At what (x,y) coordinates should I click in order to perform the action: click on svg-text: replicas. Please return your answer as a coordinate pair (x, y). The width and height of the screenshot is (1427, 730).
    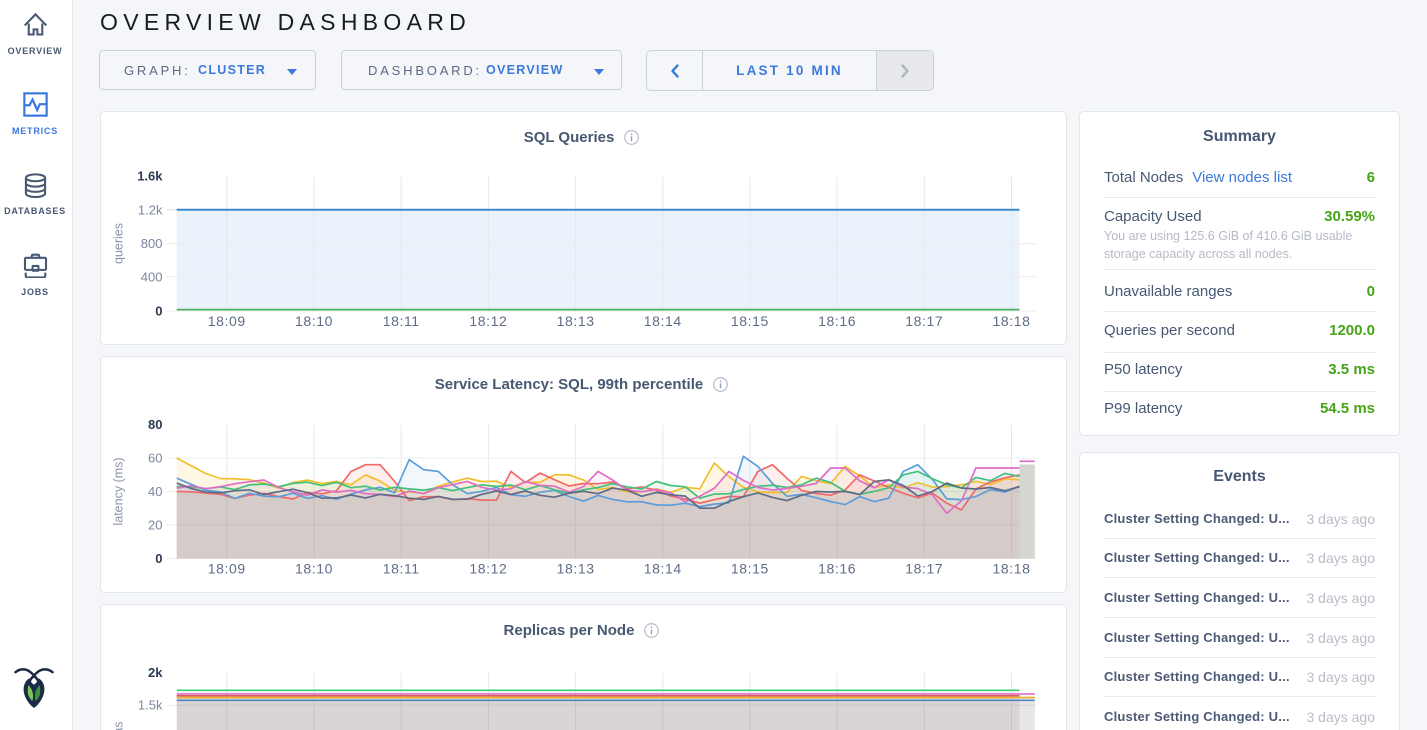
    Looking at the image, I should click on (119, 725).